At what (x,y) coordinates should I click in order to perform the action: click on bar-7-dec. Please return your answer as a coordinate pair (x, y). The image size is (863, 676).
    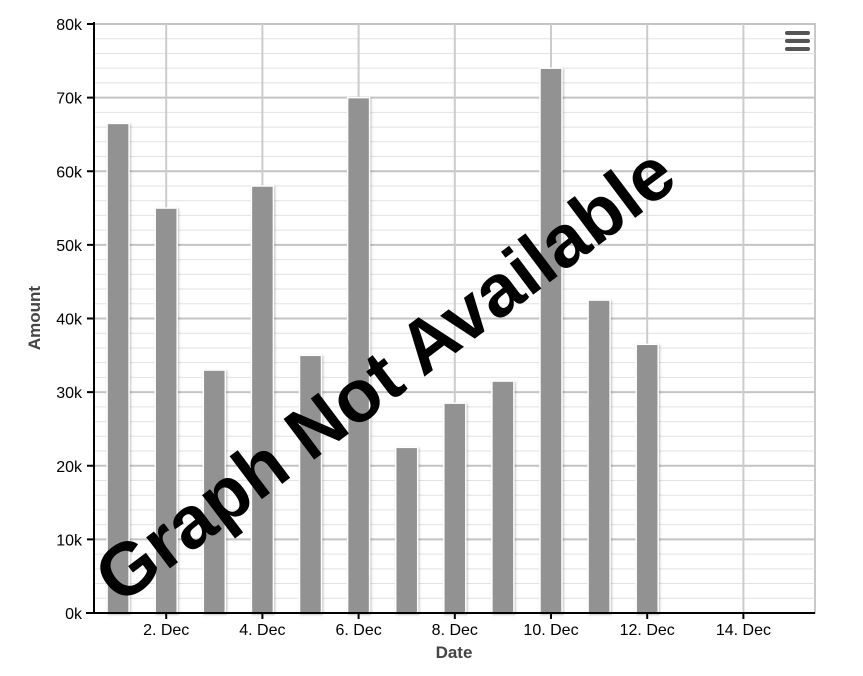
    Looking at the image, I should click on (406, 530).